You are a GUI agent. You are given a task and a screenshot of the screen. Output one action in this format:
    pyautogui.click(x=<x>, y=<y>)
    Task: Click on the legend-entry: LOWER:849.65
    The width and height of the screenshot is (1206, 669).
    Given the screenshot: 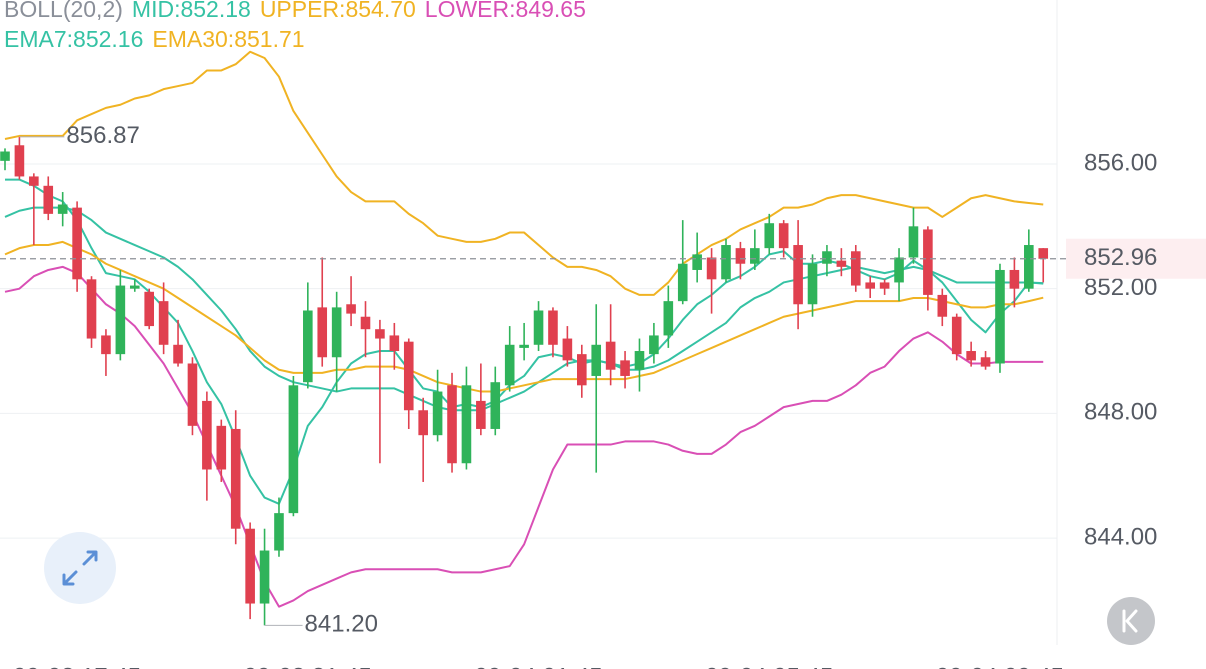 What is the action you would take?
    pyautogui.click(x=505, y=11)
    